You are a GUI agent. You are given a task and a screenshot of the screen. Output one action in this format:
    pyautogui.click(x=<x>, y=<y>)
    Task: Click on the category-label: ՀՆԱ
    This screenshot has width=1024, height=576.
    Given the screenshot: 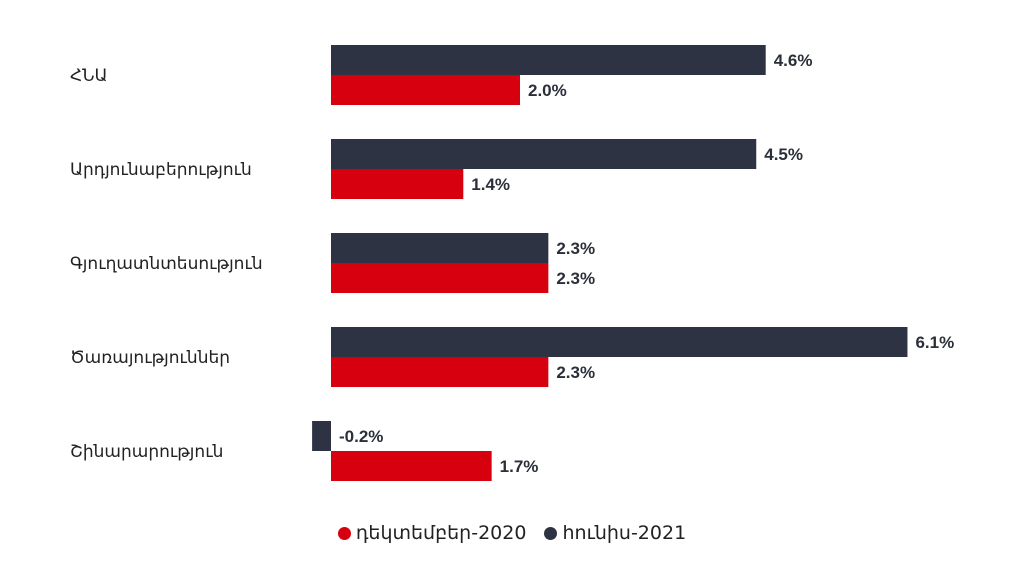 What is the action you would take?
    pyautogui.click(x=89, y=76)
    